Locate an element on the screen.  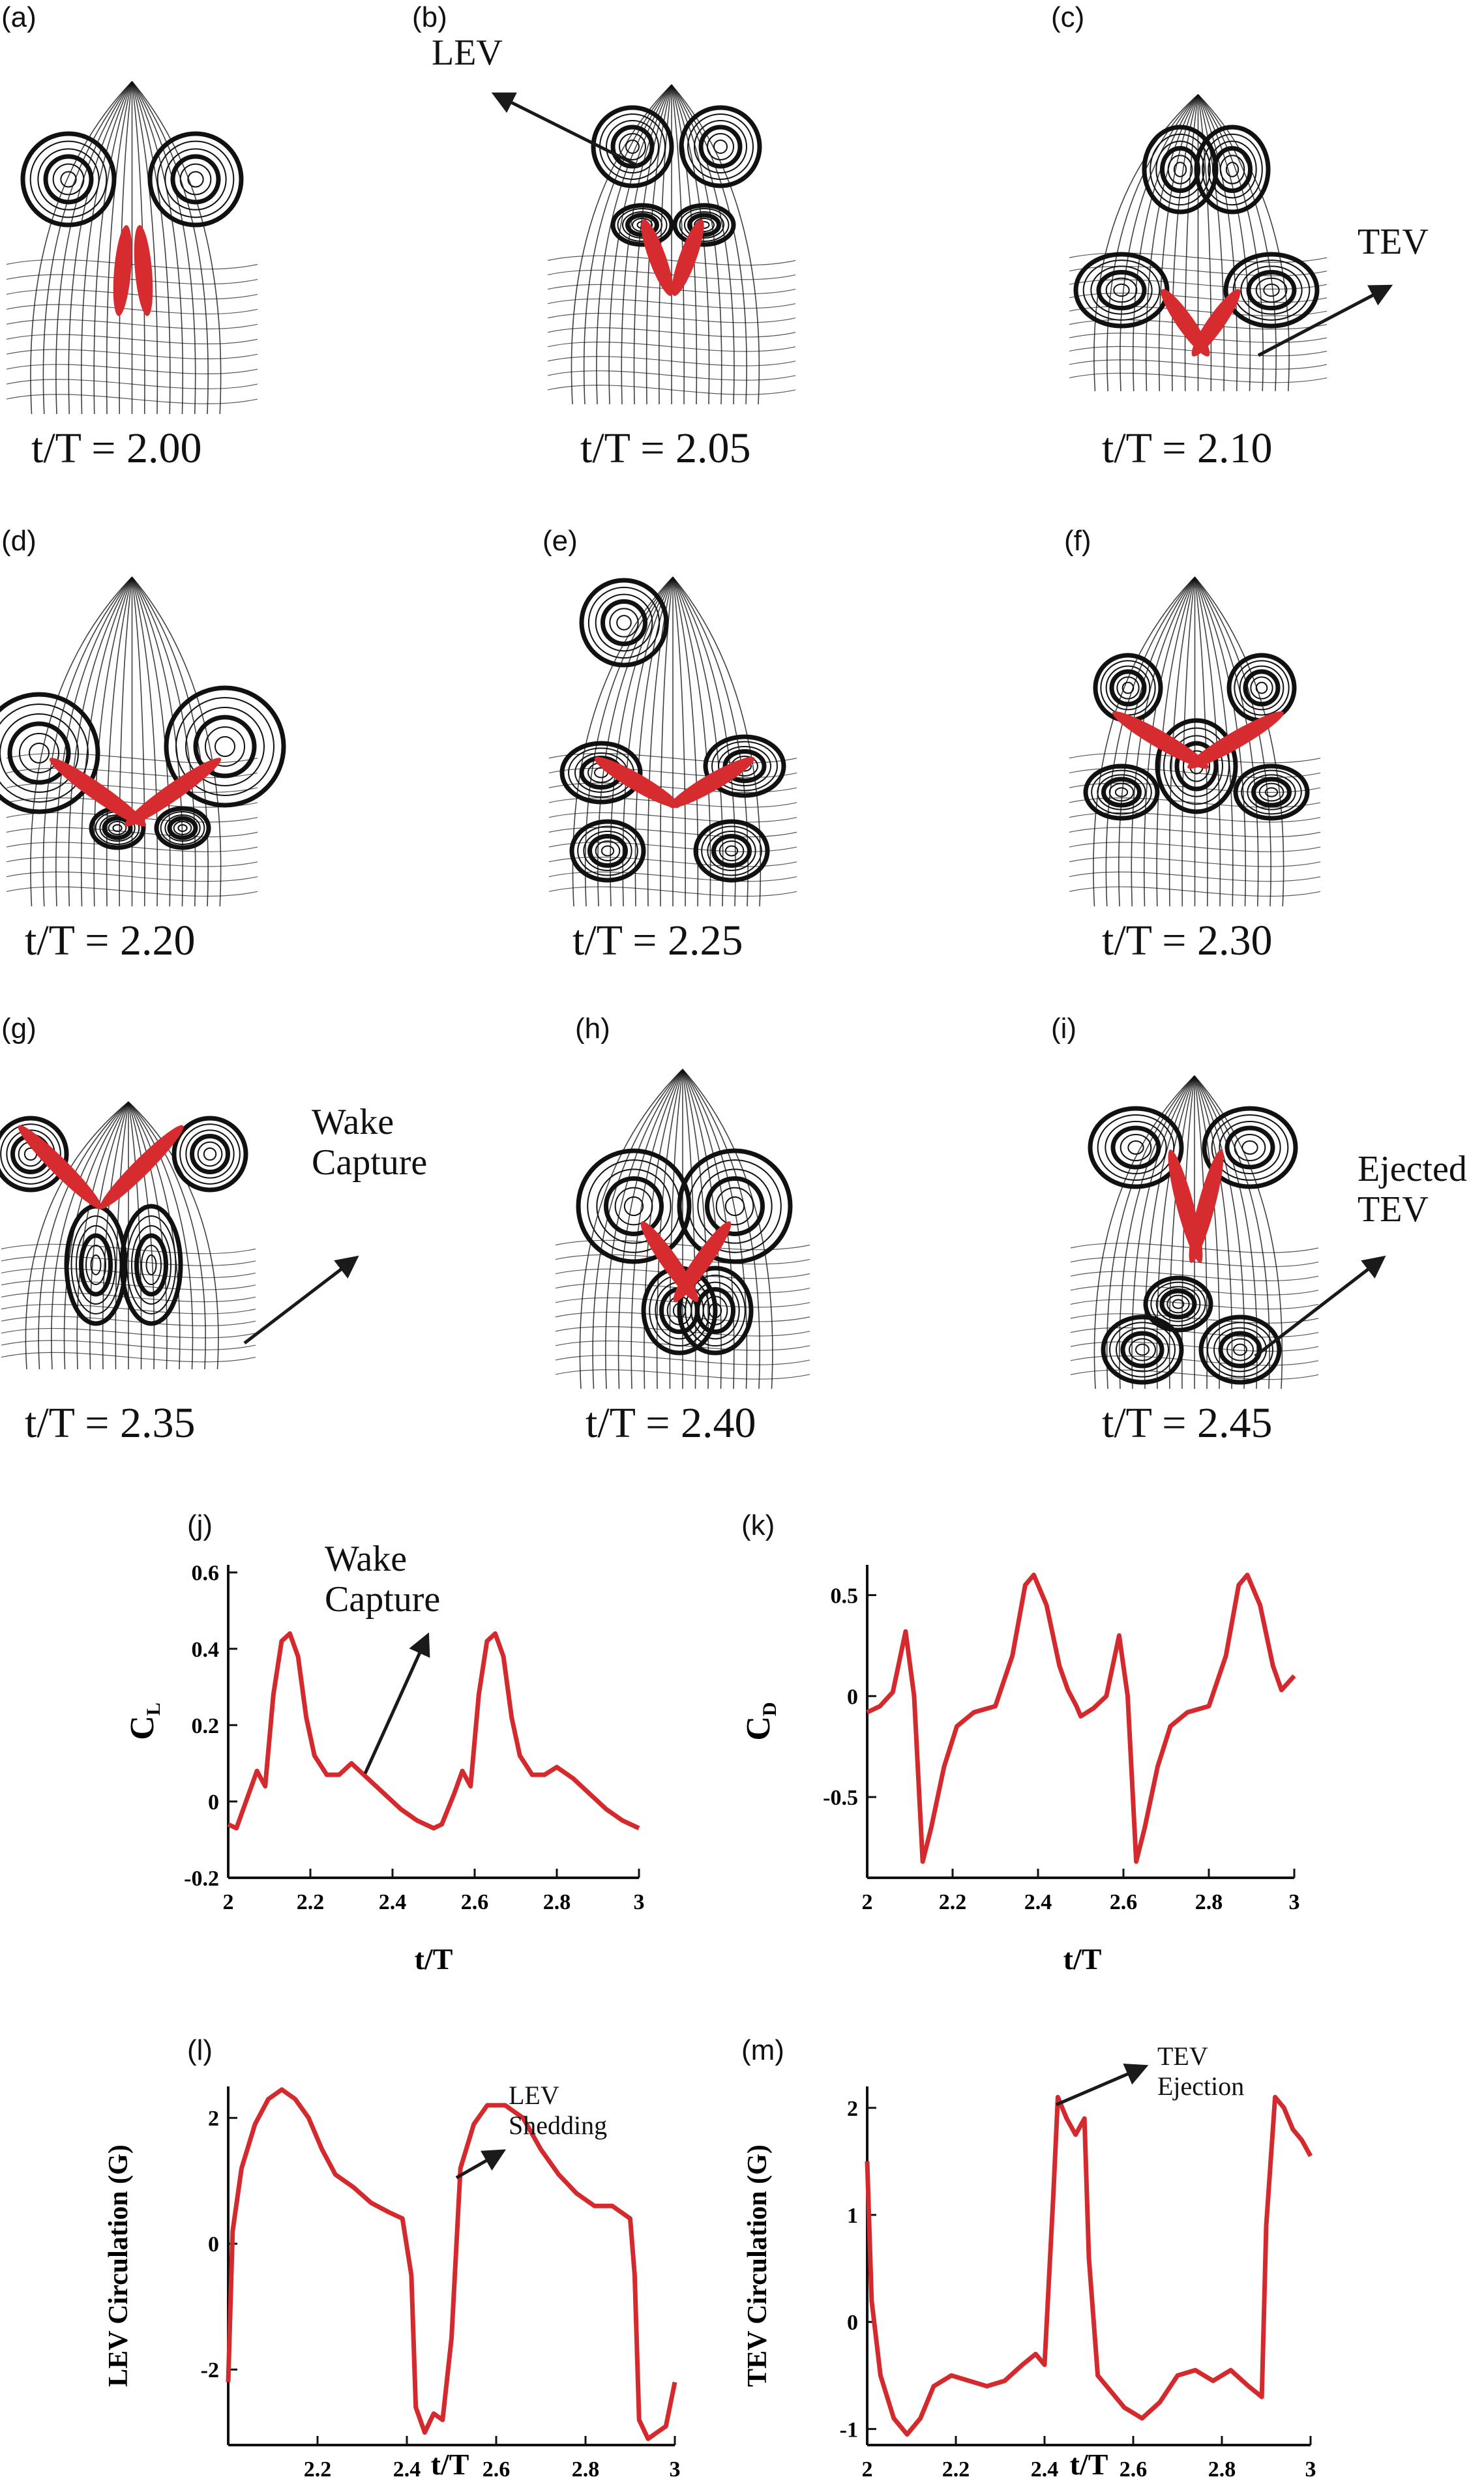
arrow-tev is located at coordinates (1325, 320).